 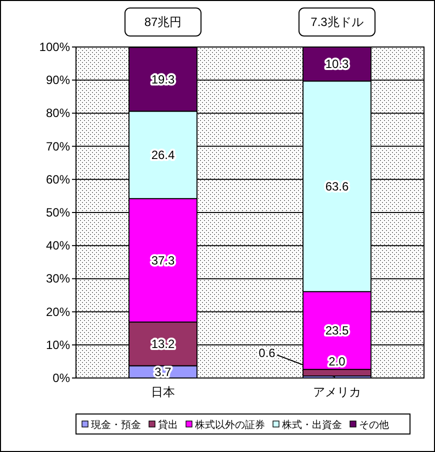 I want to click on y-tick-label: 10%, so click(x=58, y=345).